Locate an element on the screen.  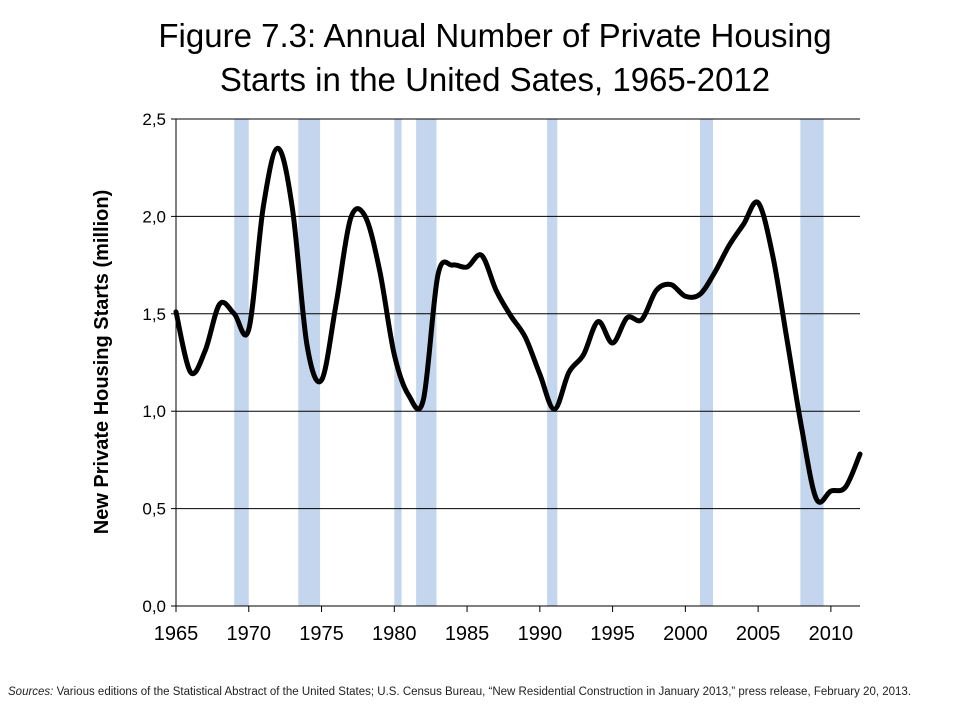
data-point-1968 is located at coordinates (219, 304).